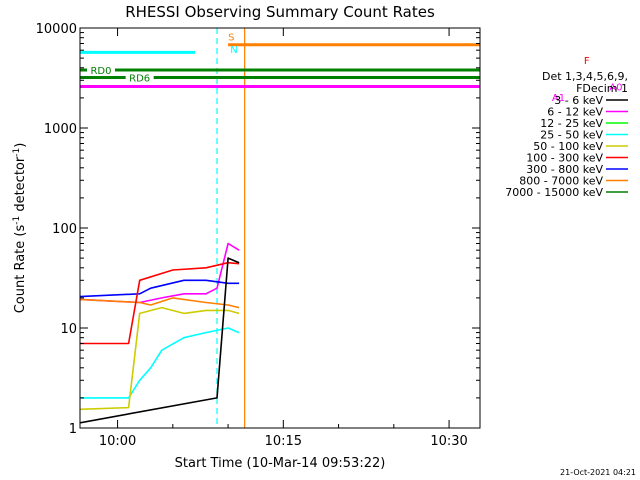 The height and width of the screenshot is (480, 640). I want to click on footer-timestamp: 21-Oct-2021 04:21, so click(598, 472).